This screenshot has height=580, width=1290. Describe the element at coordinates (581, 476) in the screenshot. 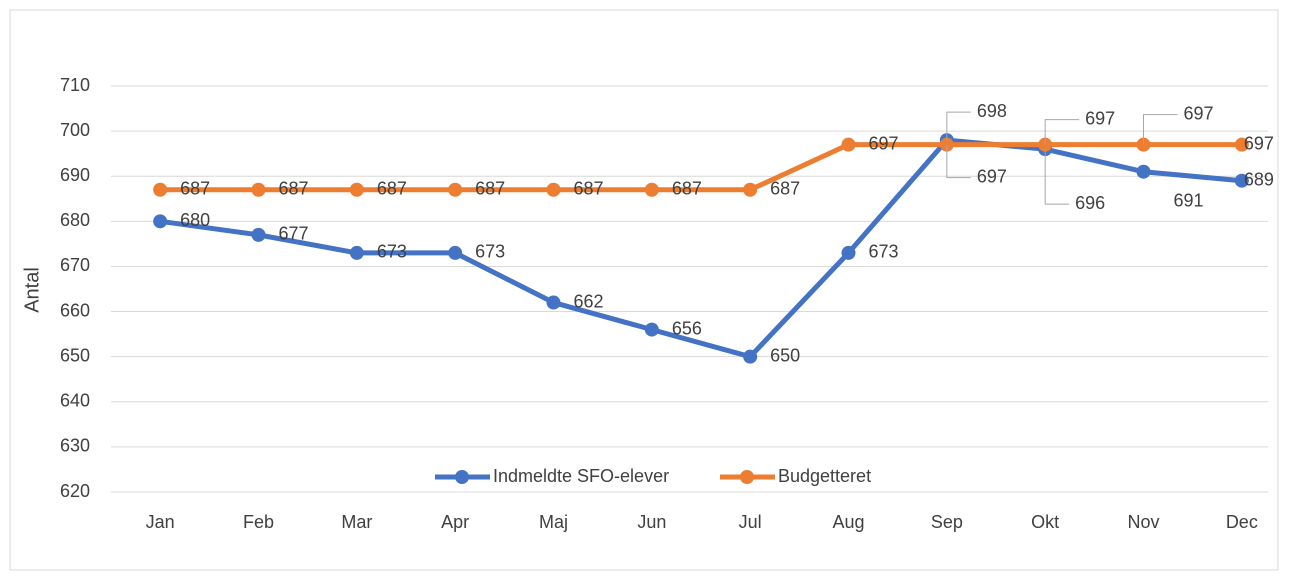

I see `legend-label: Indmeldte SFO-elever` at that location.